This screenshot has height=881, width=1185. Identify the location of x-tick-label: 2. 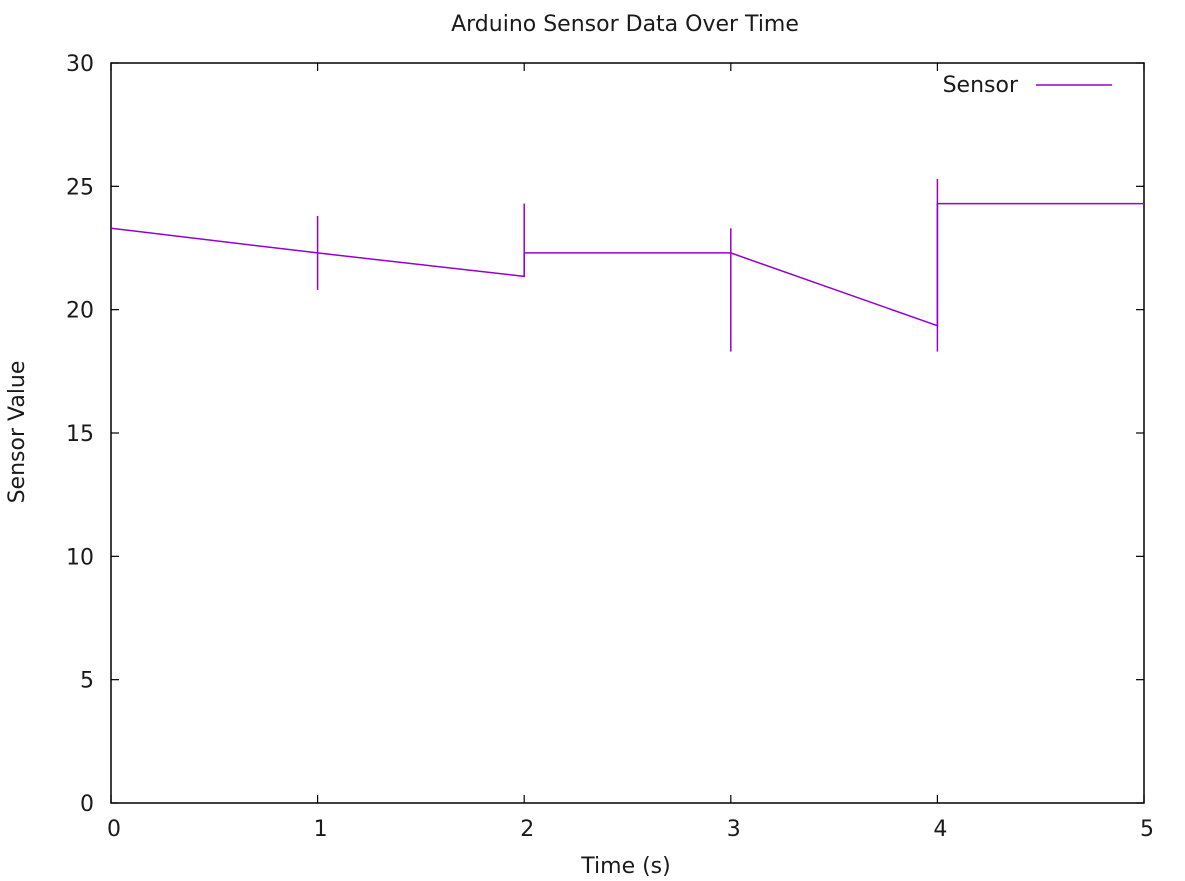
(527, 829).